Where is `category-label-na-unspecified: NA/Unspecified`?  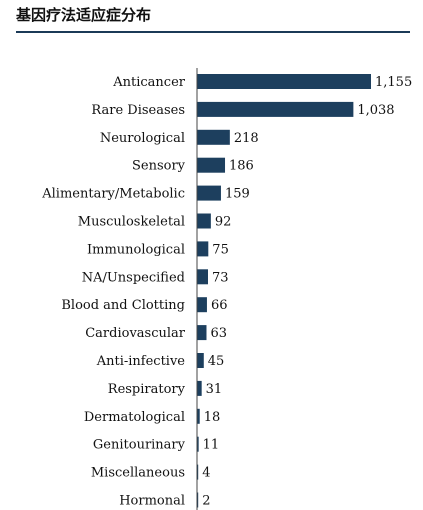
category-label-na-unspecified: NA/Unspecified is located at coordinates (133, 277).